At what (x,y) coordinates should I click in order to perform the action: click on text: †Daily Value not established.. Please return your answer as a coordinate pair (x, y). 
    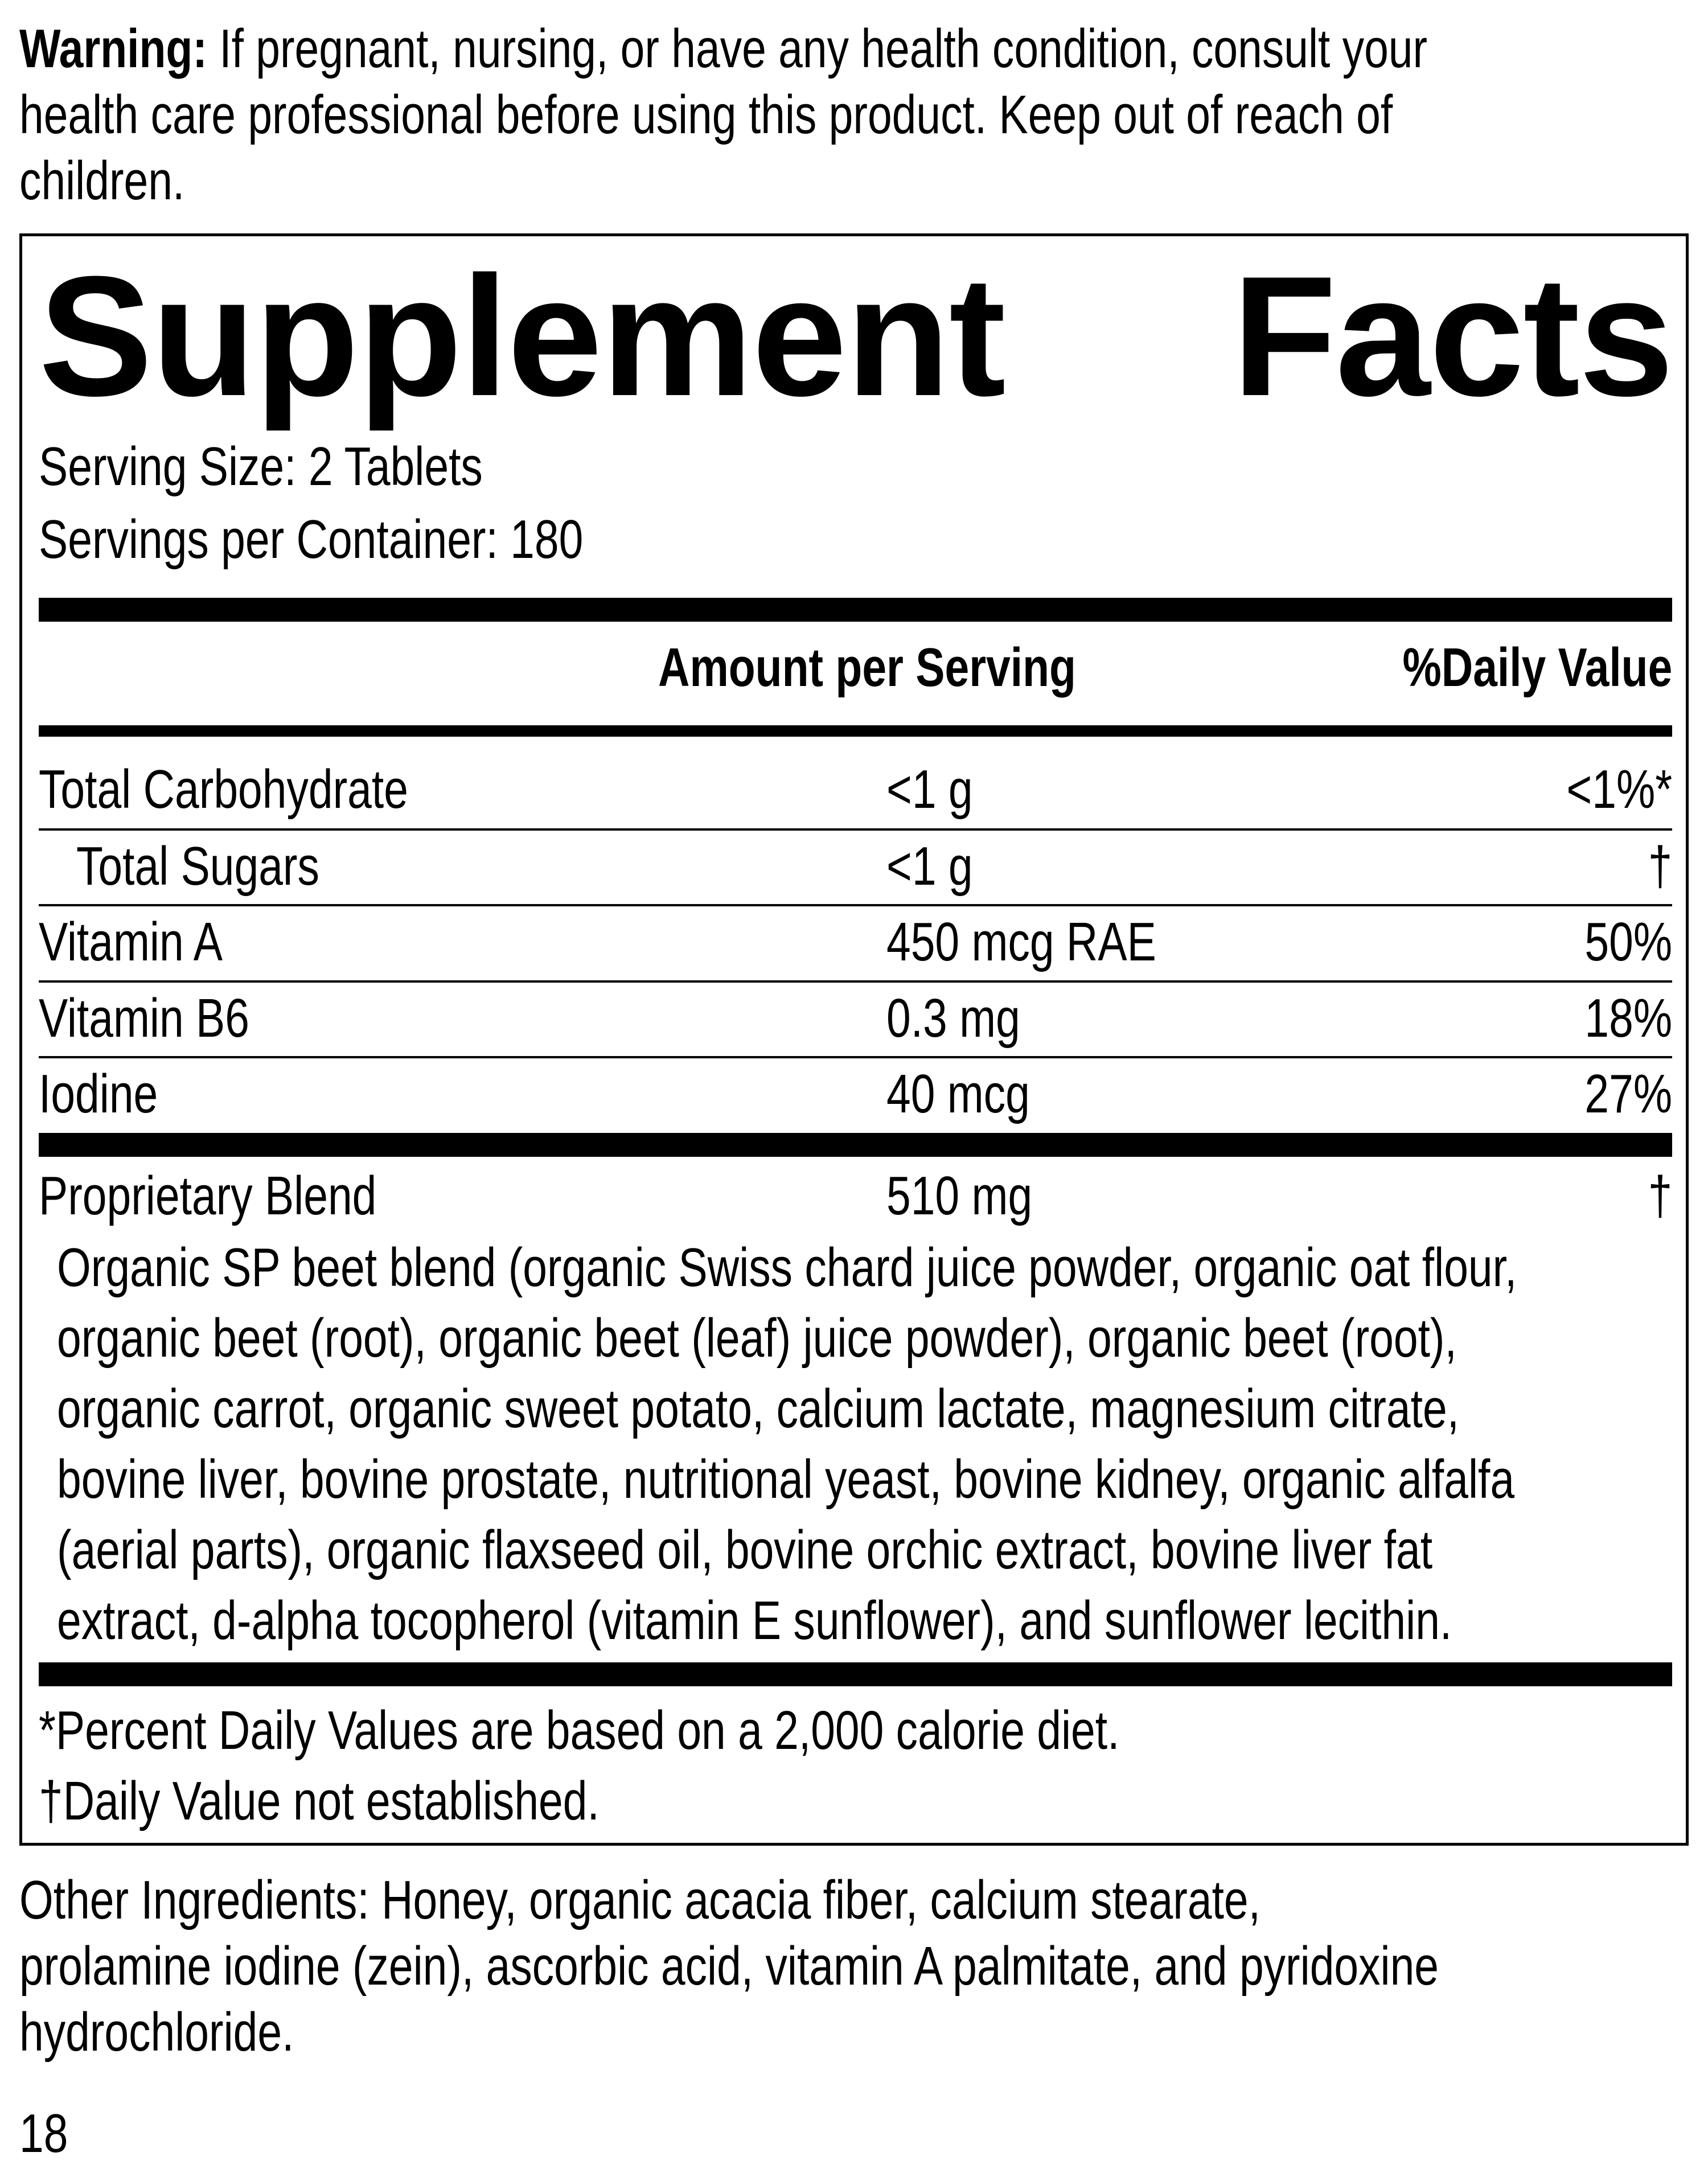
    Looking at the image, I should click on (714, 1802).